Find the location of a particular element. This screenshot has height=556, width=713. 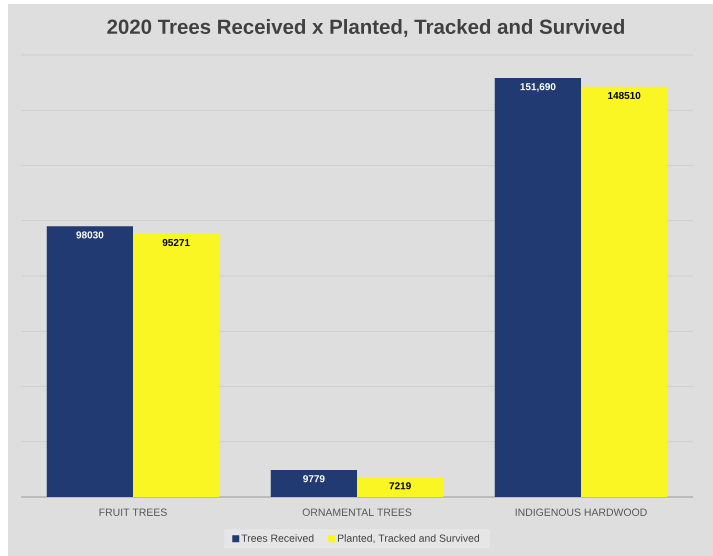

data-label: 98030 is located at coordinates (90, 234).